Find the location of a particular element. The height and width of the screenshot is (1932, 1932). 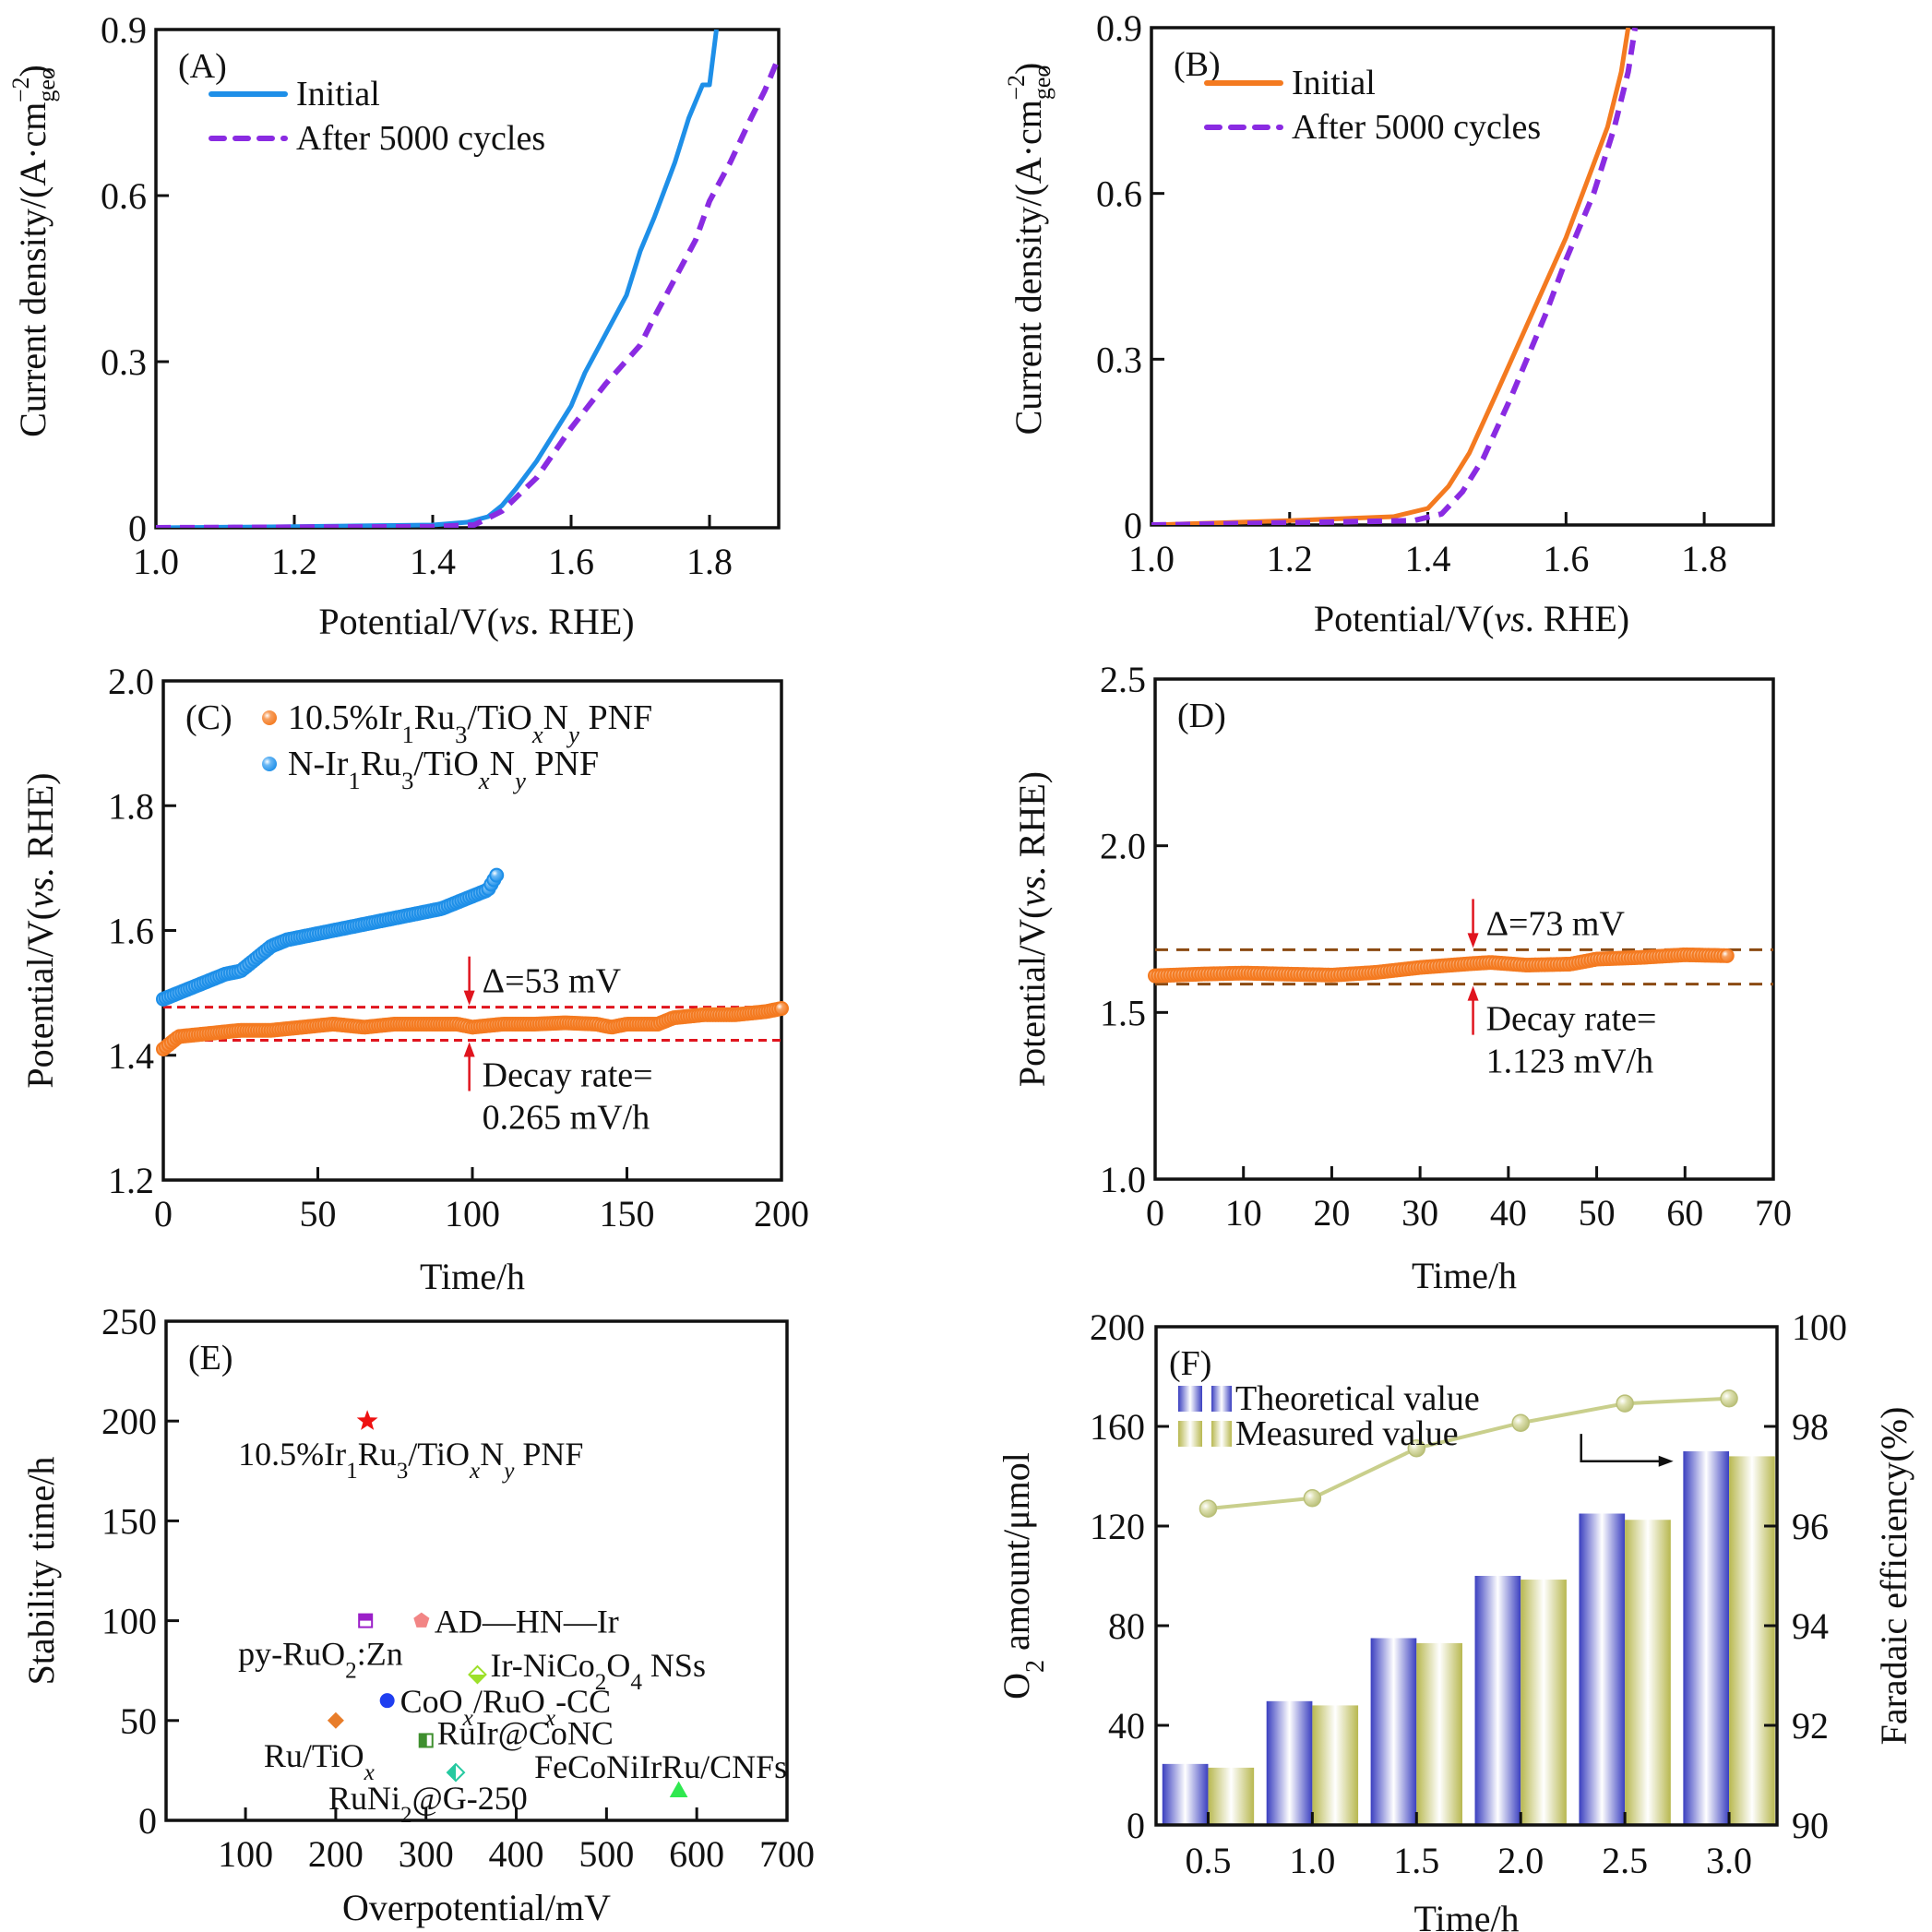

y-right-tick-label: 94 is located at coordinates (1811, 1626).